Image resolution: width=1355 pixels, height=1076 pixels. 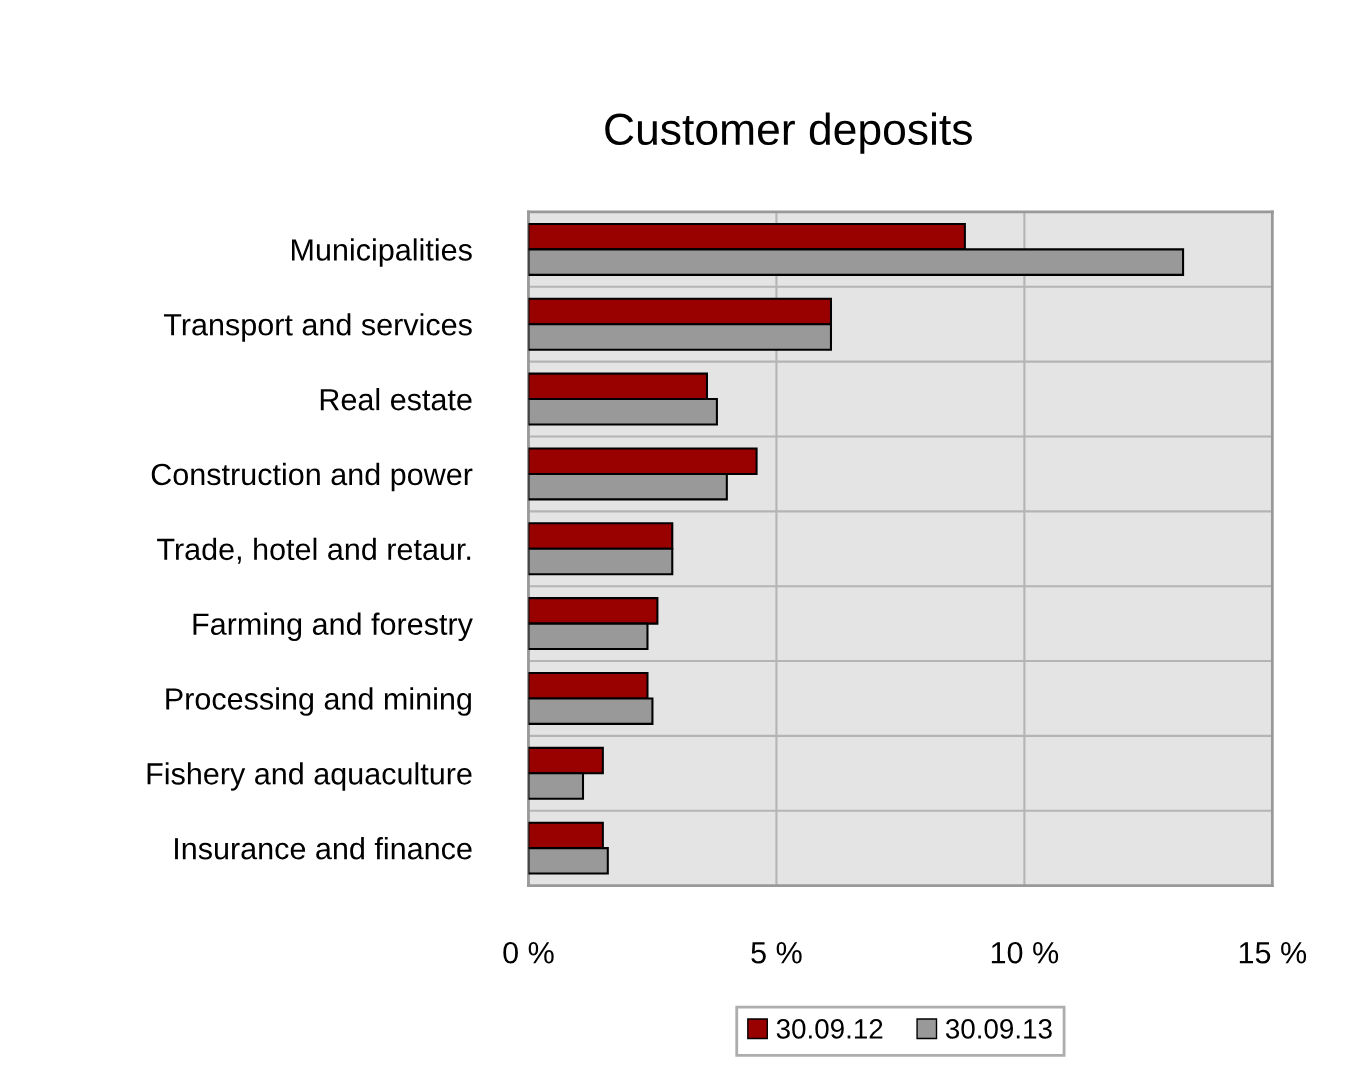 What do you see at coordinates (998, 1029) in the screenshot?
I see `legend-label: 30.09.13` at bounding box center [998, 1029].